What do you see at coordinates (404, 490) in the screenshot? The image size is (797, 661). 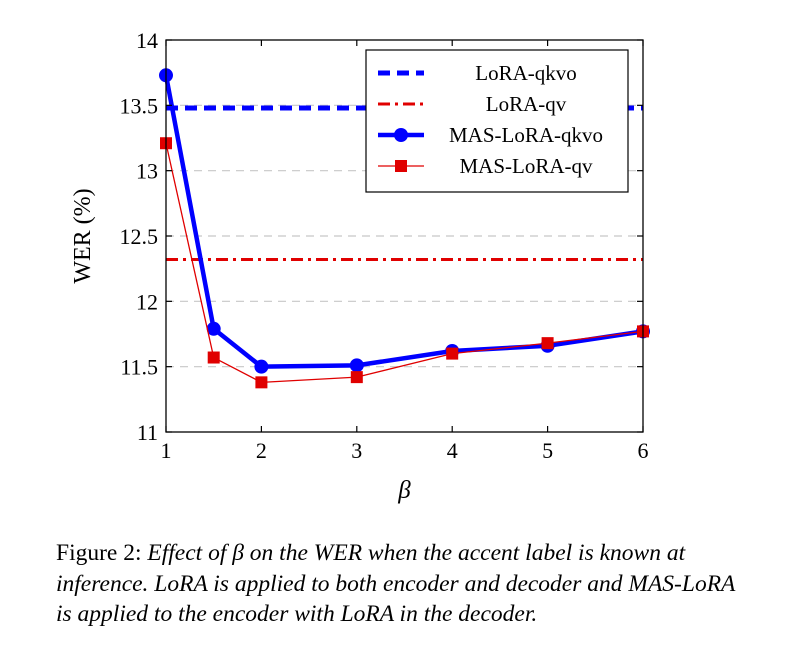 I see `x-axis-label: β` at bounding box center [404, 490].